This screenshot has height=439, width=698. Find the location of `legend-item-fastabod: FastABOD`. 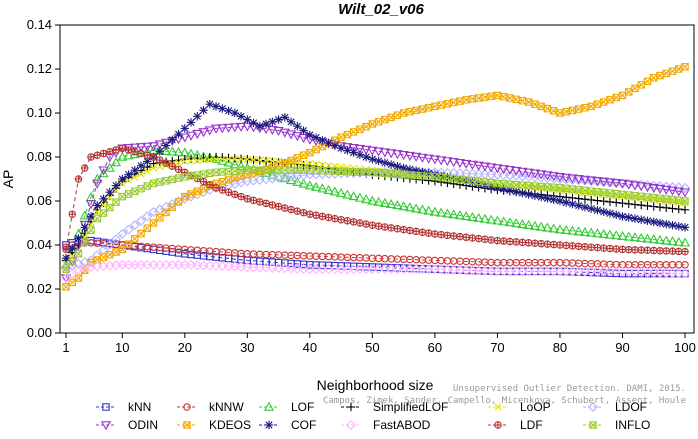

legend-item-fastabod: FastABOD is located at coordinates (386, 425).